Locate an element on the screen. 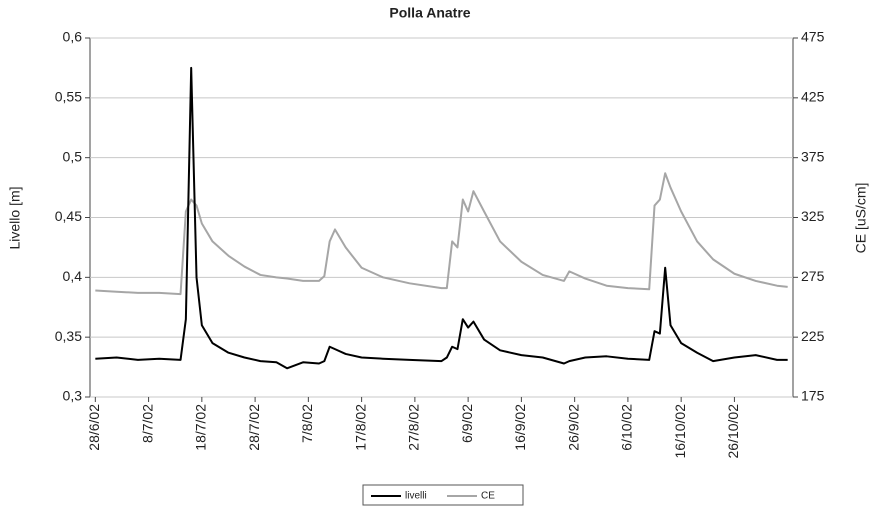  y2-tick-label: 475 is located at coordinates (813, 37).